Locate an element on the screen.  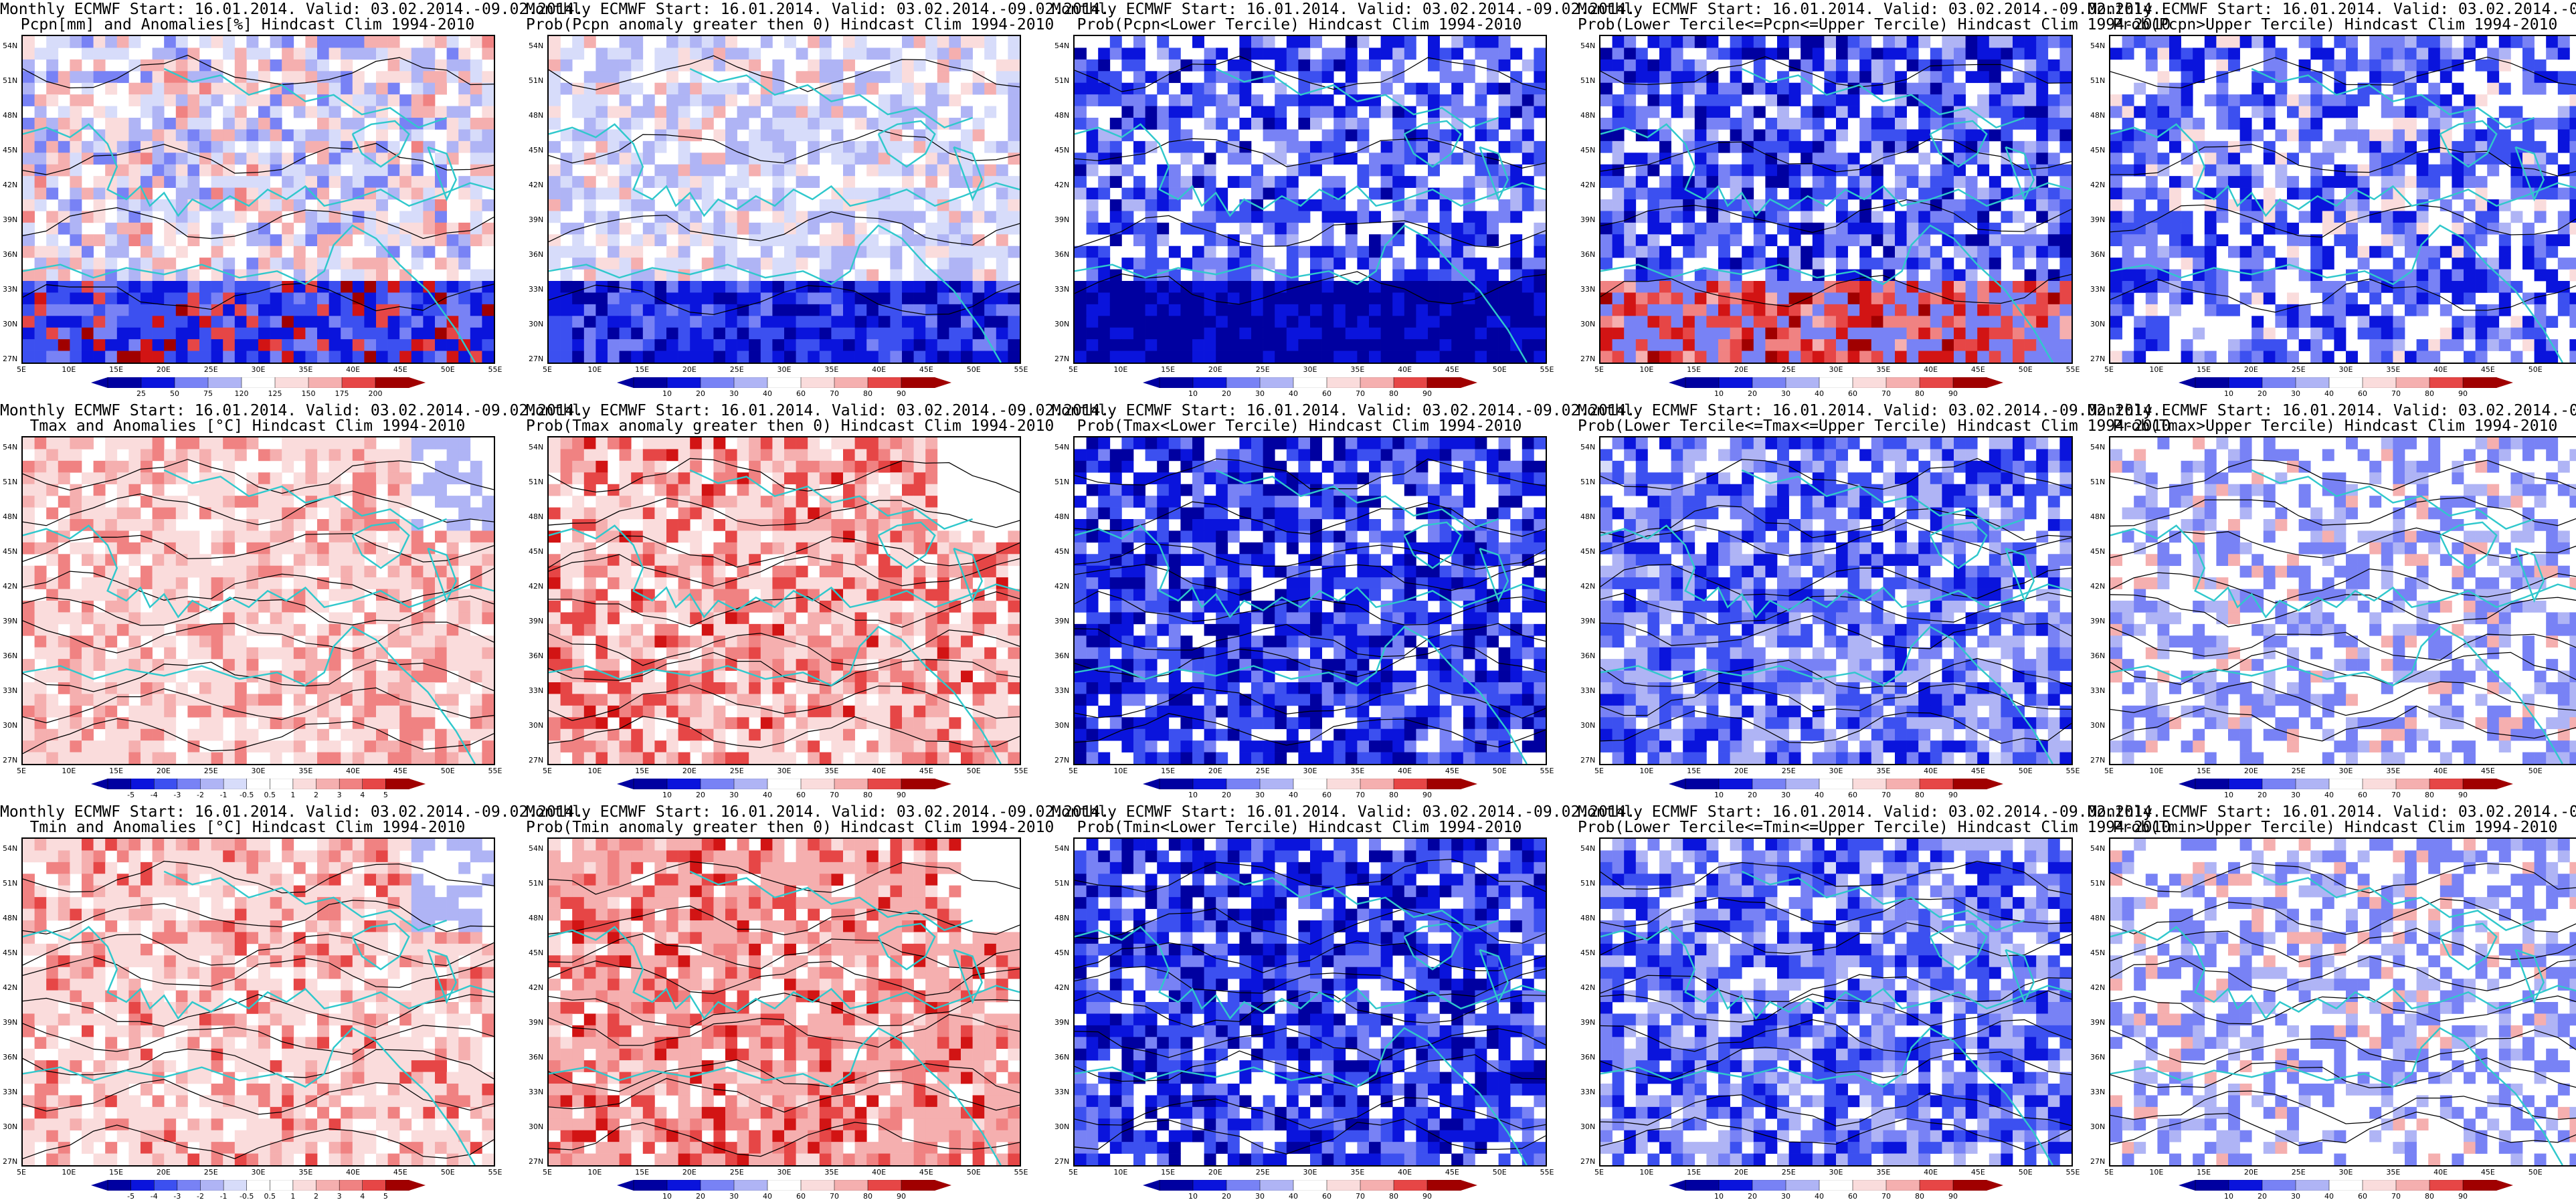
colorbar-label: 30 is located at coordinates (2295, 393).